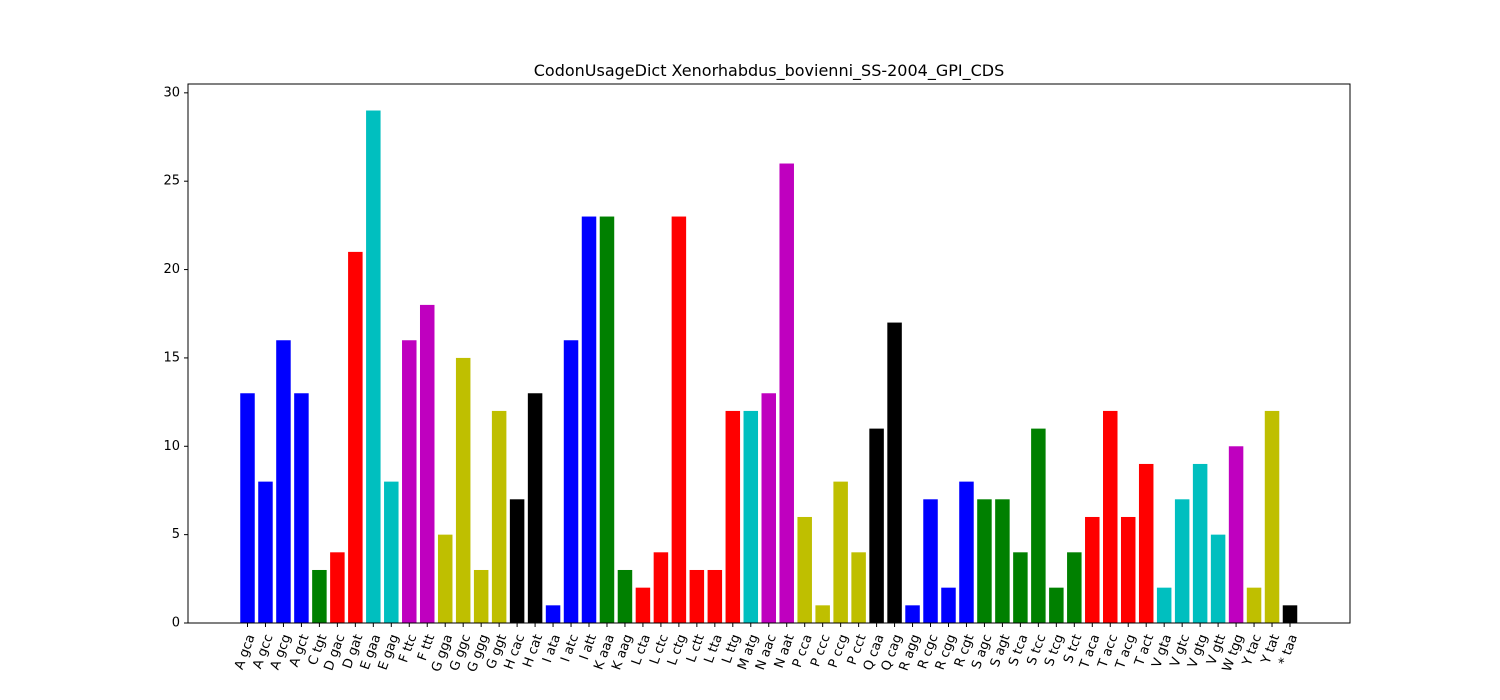  Describe the element at coordinates (176, 534) in the screenshot. I see `y-tick-label: 5` at that location.